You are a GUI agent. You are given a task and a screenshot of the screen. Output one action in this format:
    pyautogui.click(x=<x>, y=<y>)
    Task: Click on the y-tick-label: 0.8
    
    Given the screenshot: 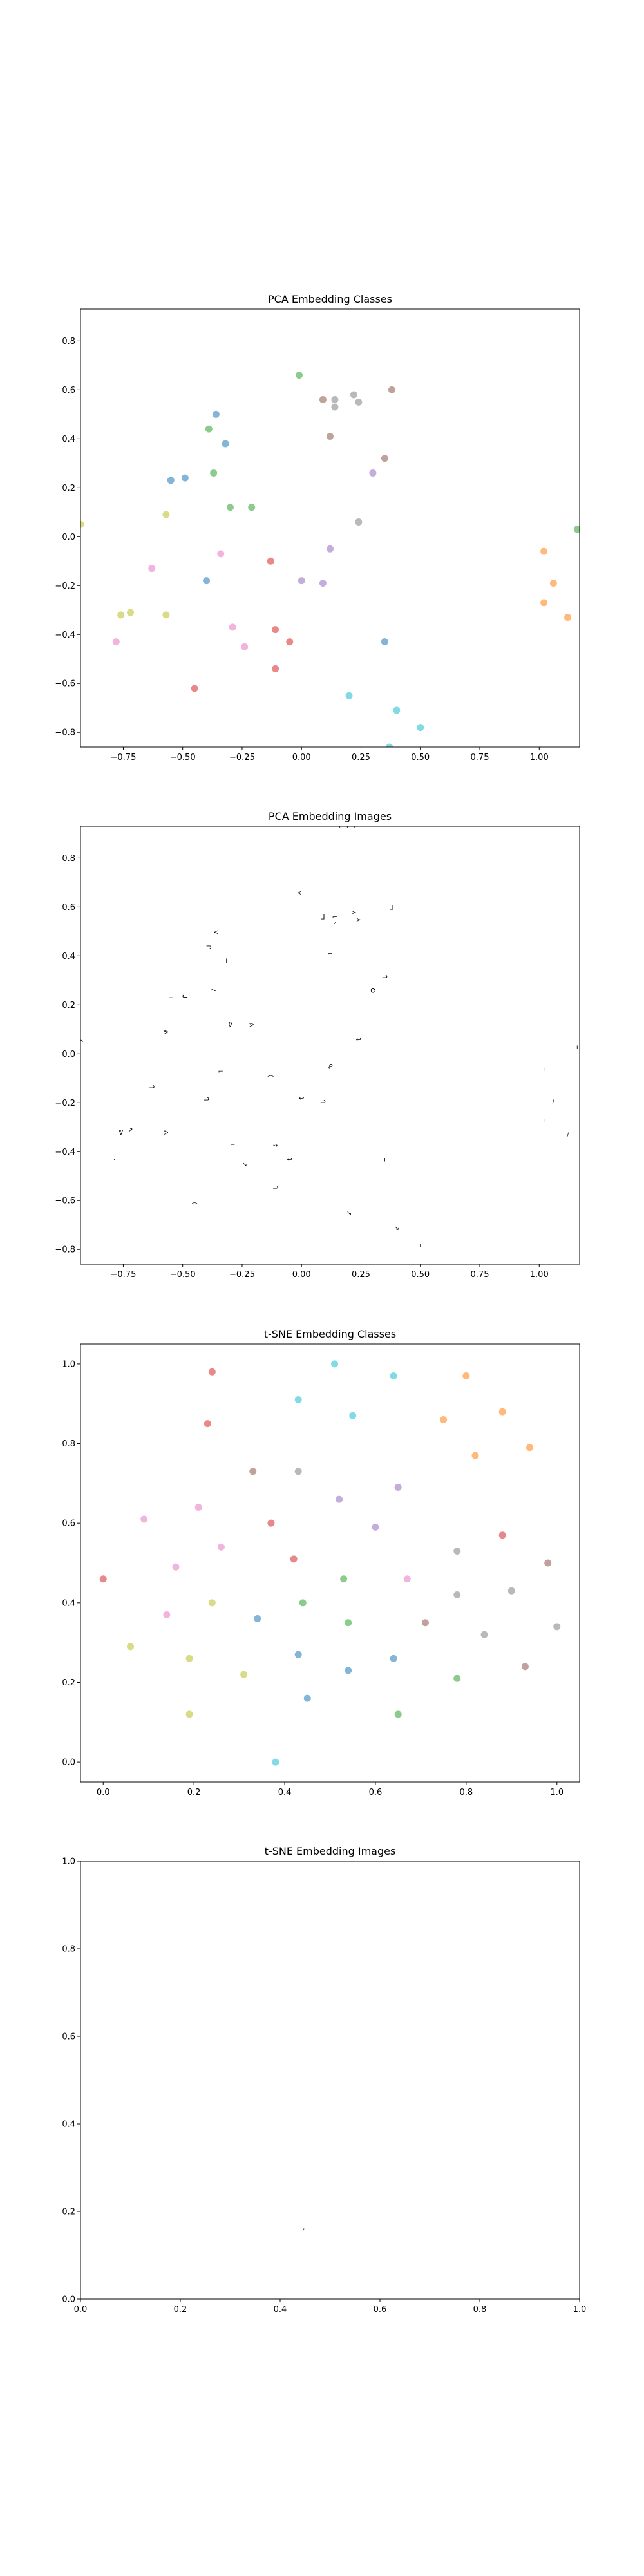 What is the action you would take?
    pyautogui.click(x=68, y=1444)
    